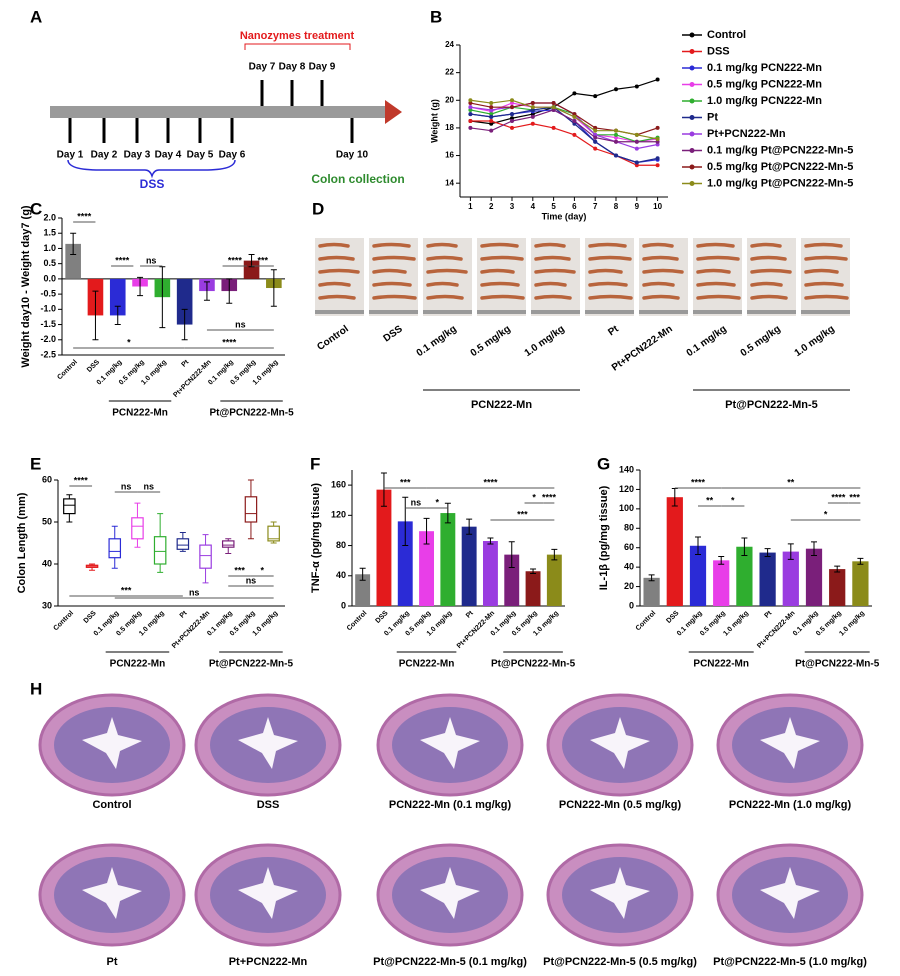  Describe the element at coordinates (450, 962) in the screenshot. I see `histology-label: Pt@PCN222-Mn-5 (0.1 mg/kg)` at that location.